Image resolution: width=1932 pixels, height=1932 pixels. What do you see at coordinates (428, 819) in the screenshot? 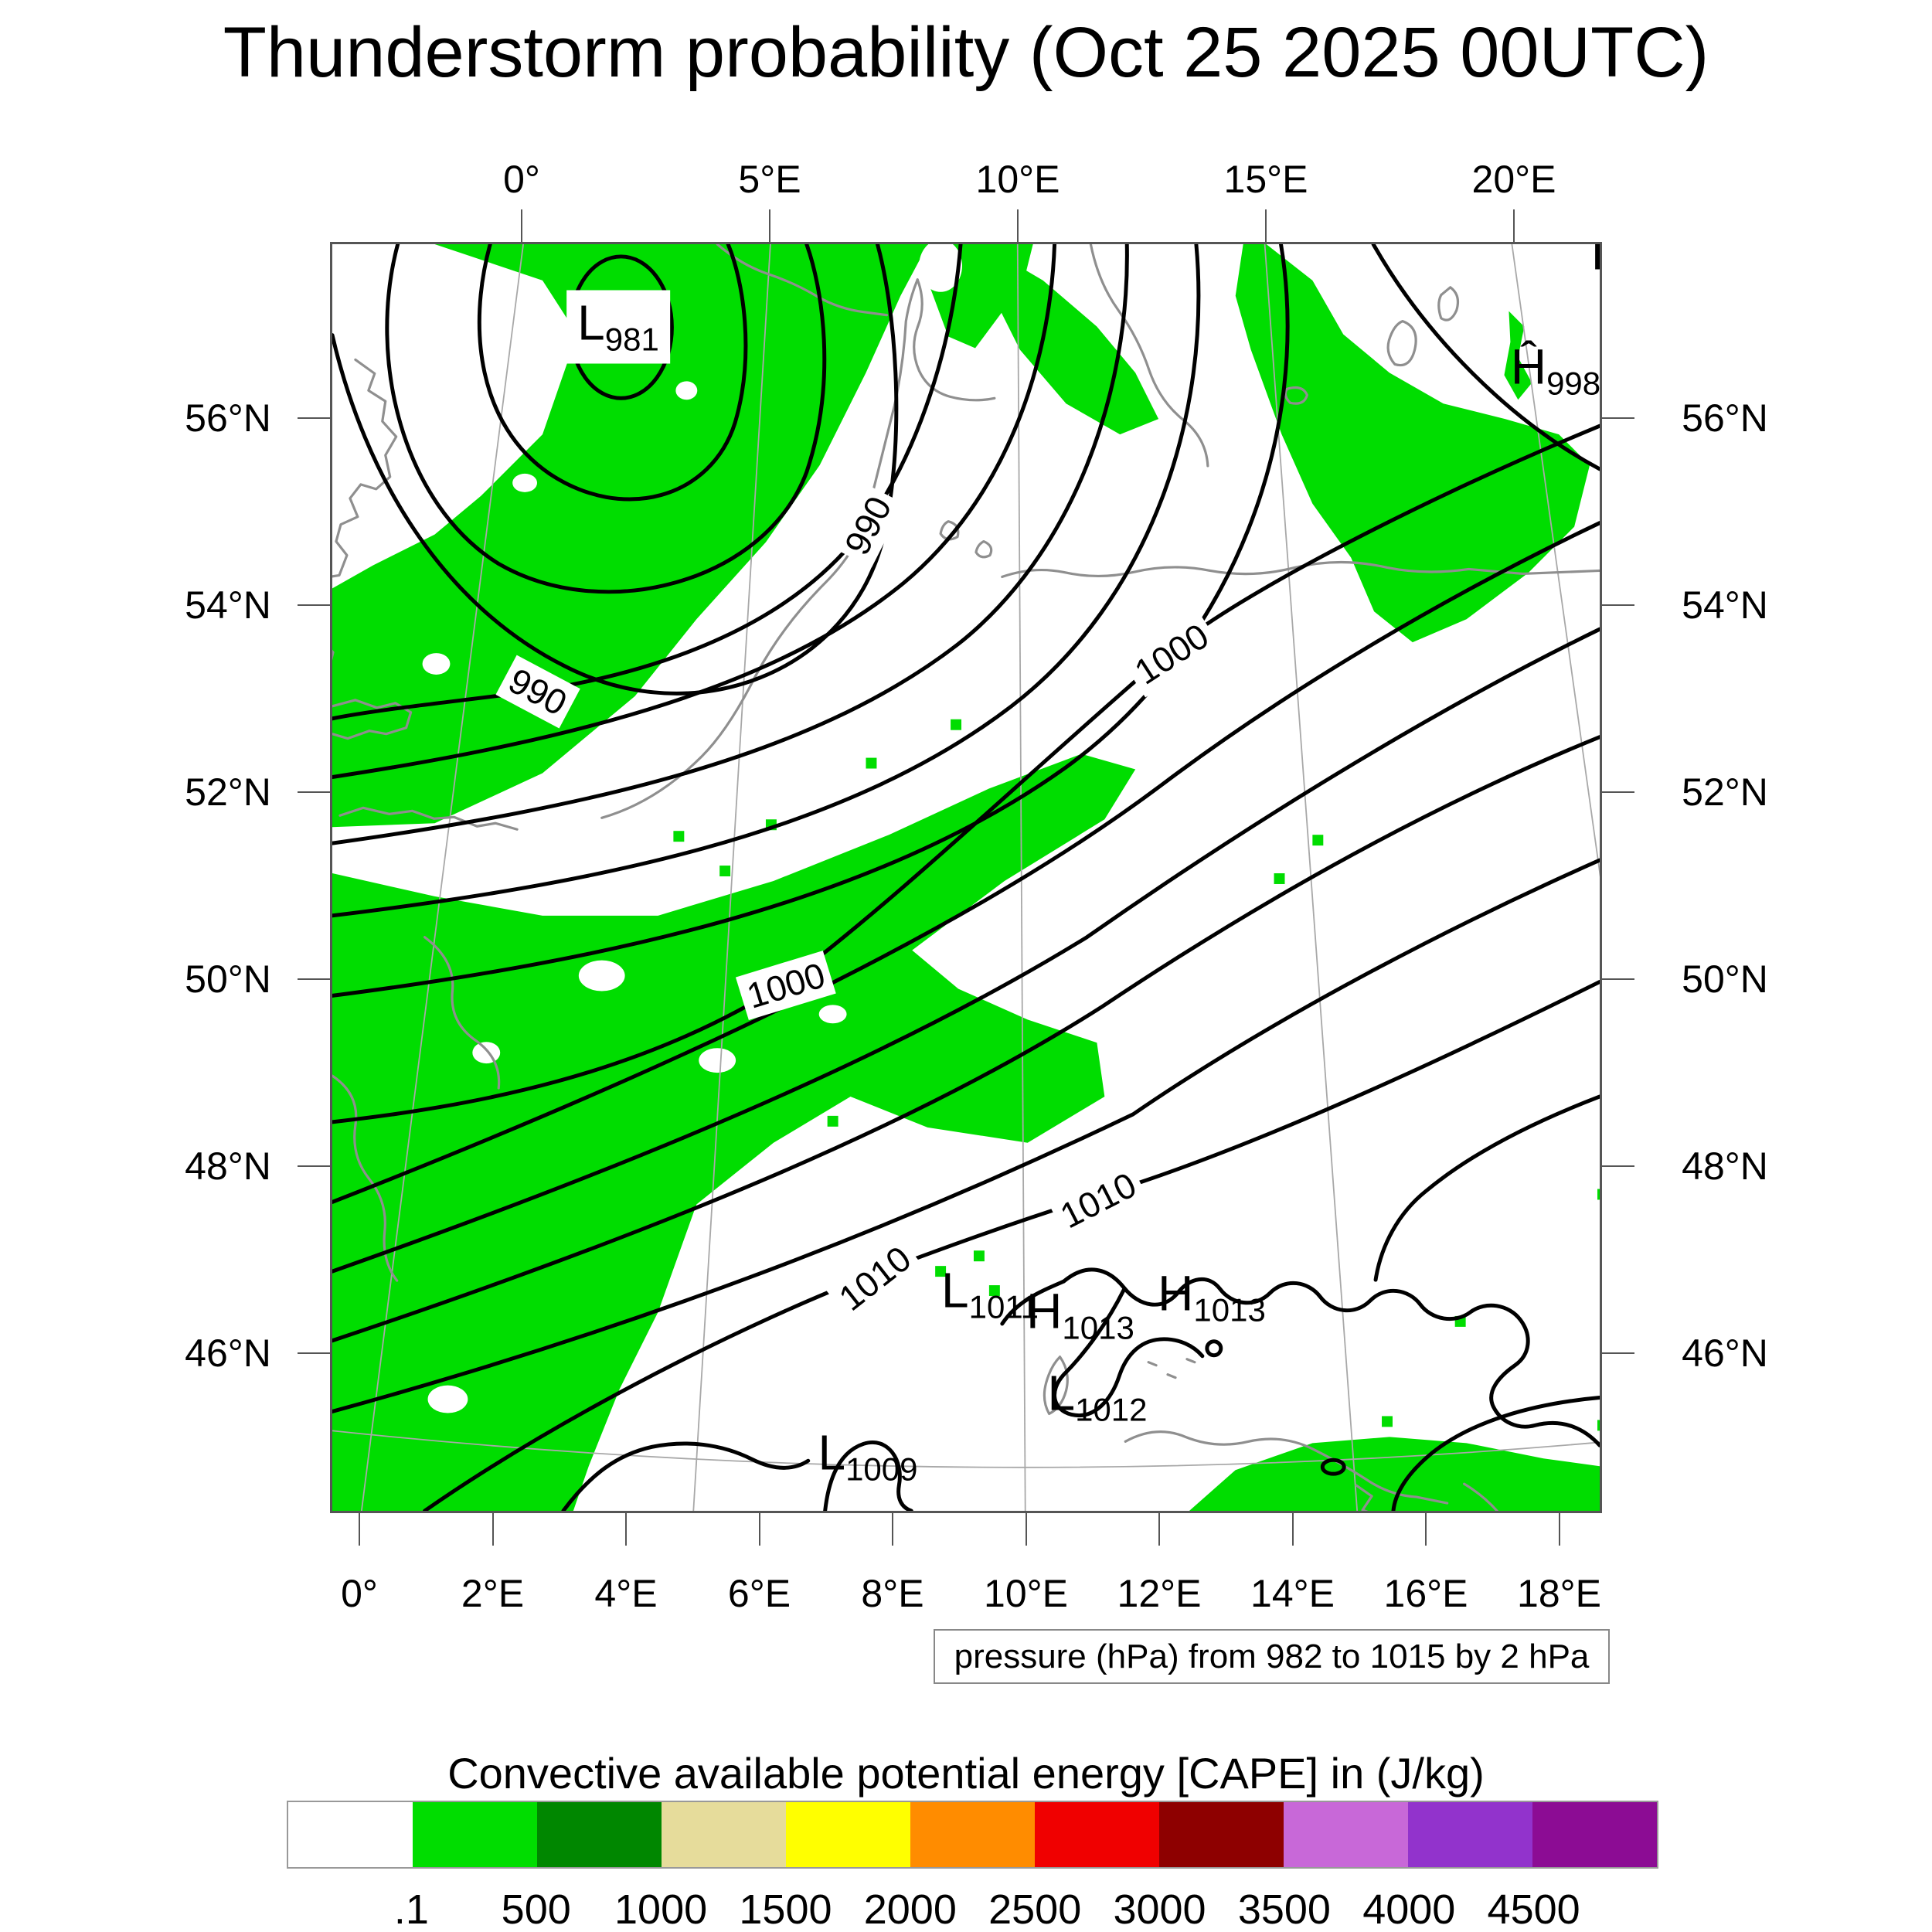
I see `coastline-france-north` at bounding box center [428, 819].